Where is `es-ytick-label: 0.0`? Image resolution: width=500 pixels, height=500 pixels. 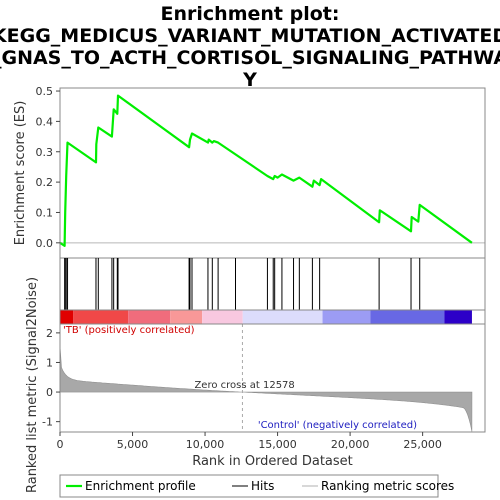 es-ytick-label: 0.0 is located at coordinates (45, 243).